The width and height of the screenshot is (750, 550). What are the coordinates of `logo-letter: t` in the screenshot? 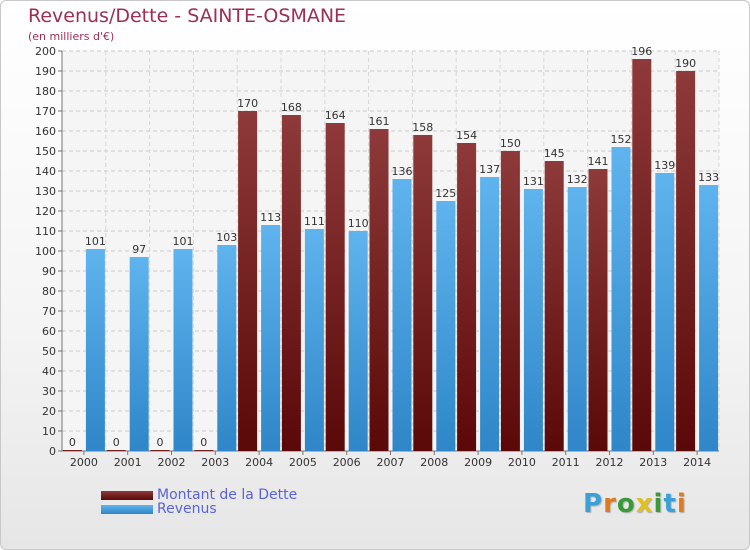 It's located at (670, 504).